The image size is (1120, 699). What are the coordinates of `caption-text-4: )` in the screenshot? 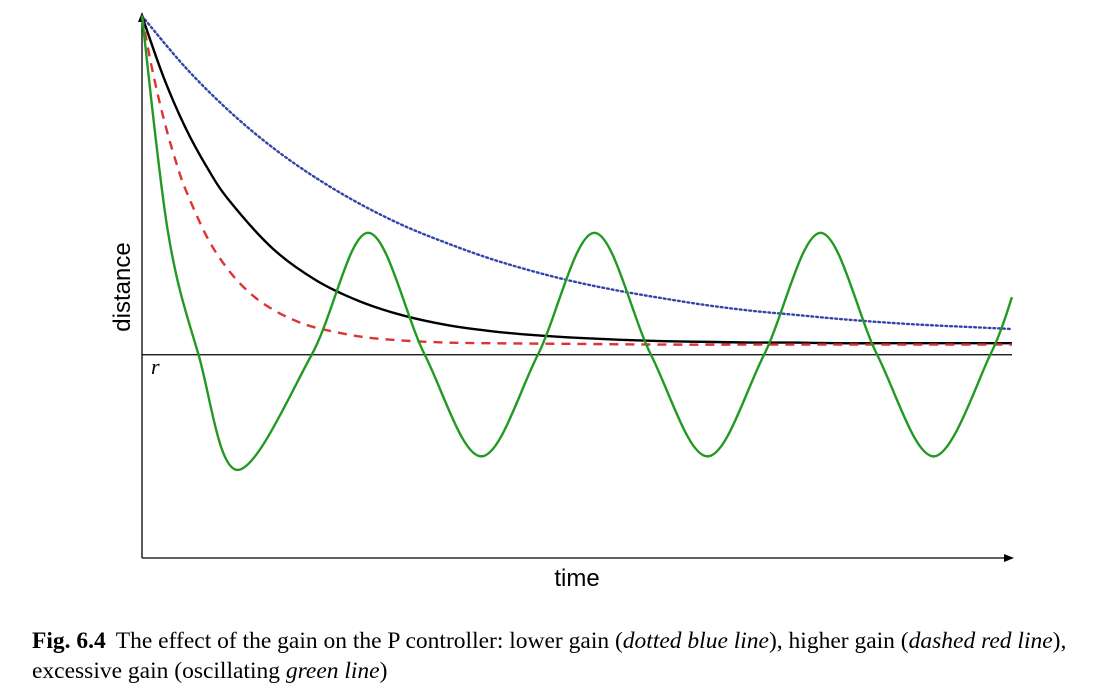 It's located at (383, 671).